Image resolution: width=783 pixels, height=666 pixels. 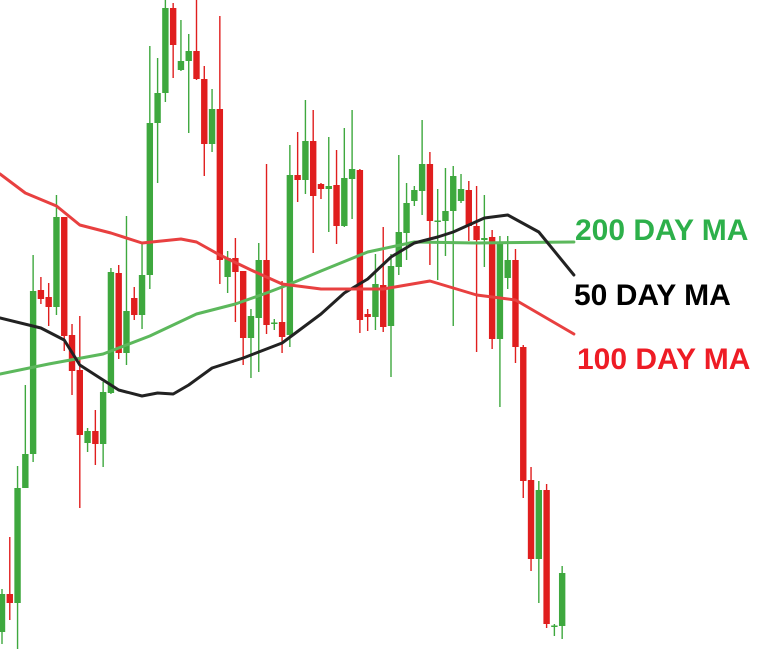 What do you see at coordinates (662, 230) in the screenshot?
I see `legend-label-200-day-ma: 200 DAY MA` at bounding box center [662, 230].